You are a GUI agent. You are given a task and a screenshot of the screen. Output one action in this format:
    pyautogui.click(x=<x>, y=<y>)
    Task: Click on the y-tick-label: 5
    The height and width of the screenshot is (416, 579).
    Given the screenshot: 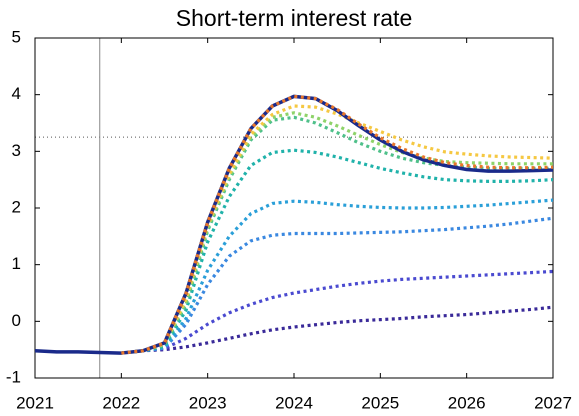 What is the action you would take?
    pyautogui.click(x=16, y=36)
    